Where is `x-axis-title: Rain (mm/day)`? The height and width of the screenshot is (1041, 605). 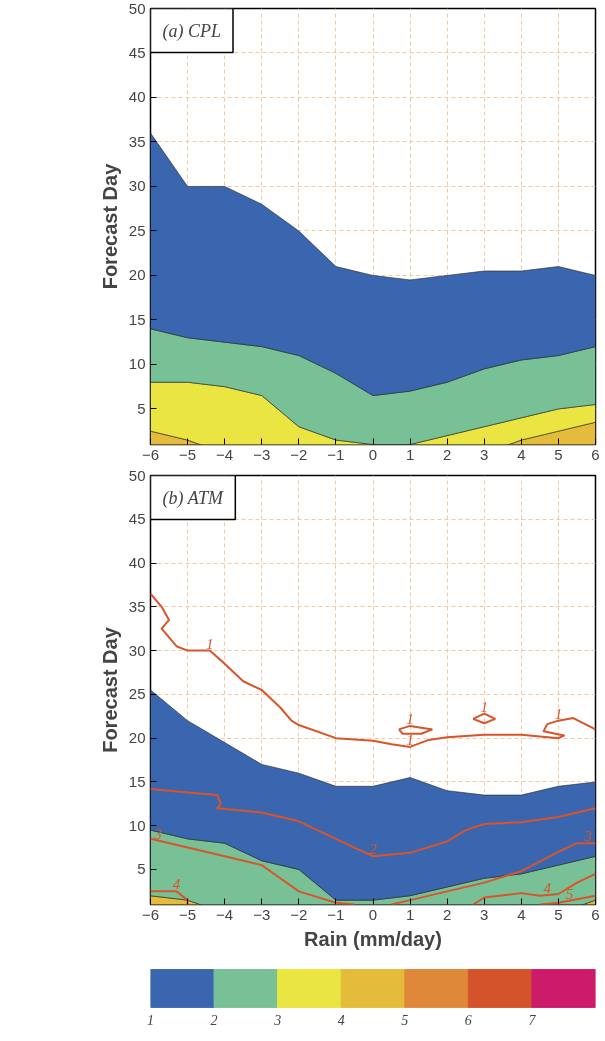 x-axis-title: Rain (mm/day) is located at coordinates (373, 938).